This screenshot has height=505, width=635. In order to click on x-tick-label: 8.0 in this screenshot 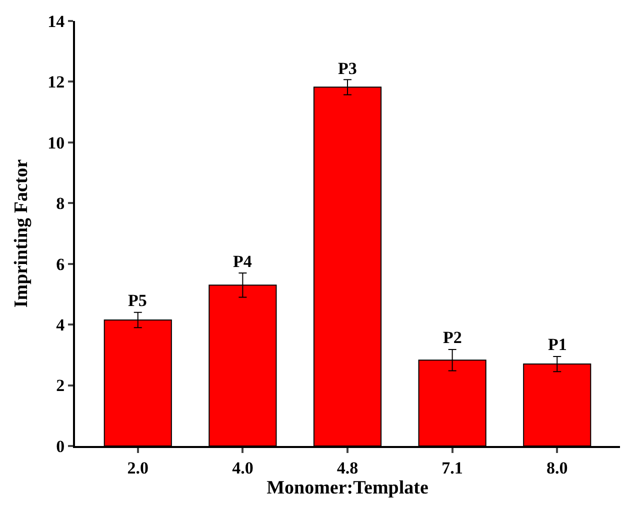, I will do `click(557, 468)`.